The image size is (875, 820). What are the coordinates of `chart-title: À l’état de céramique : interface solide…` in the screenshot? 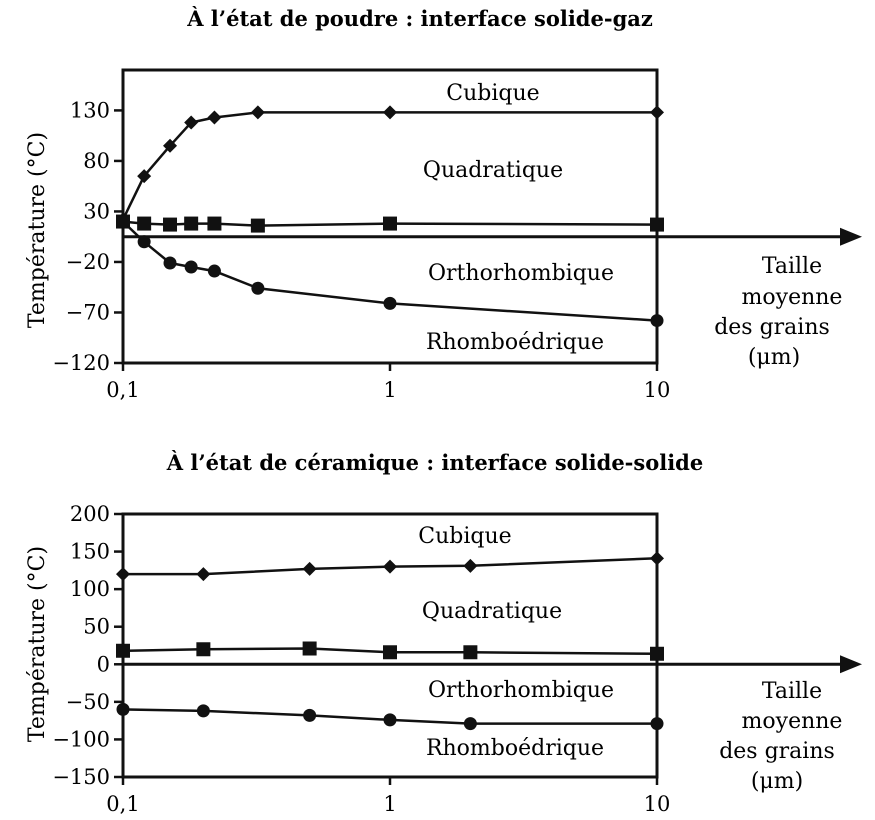 It's located at (434, 462).